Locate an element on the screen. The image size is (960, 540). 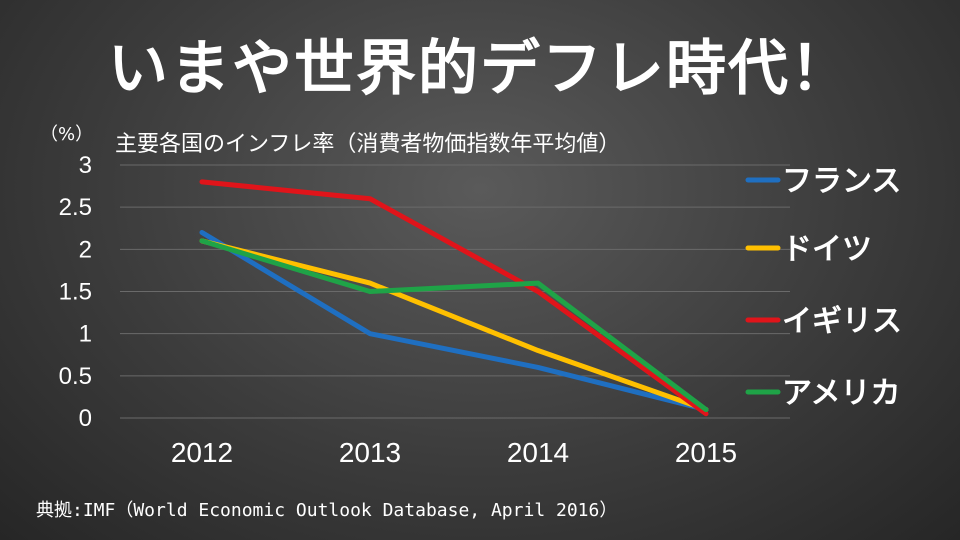
page-title: いまや世界的デフレ時代！ is located at coordinates (480, 69).